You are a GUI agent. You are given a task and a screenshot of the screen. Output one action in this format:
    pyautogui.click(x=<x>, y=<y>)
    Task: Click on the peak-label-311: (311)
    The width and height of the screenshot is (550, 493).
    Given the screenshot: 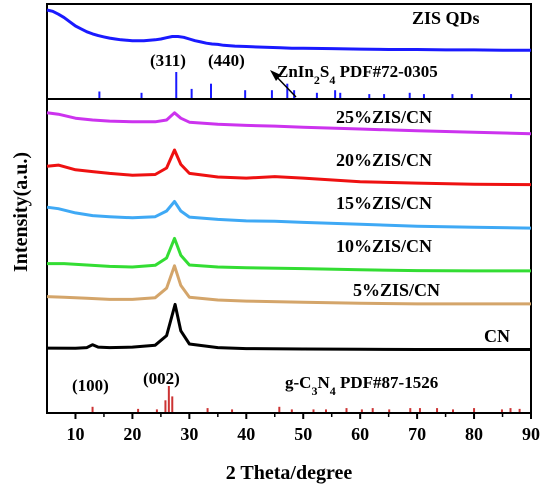 What is the action you would take?
    pyautogui.click(x=168, y=60)
    